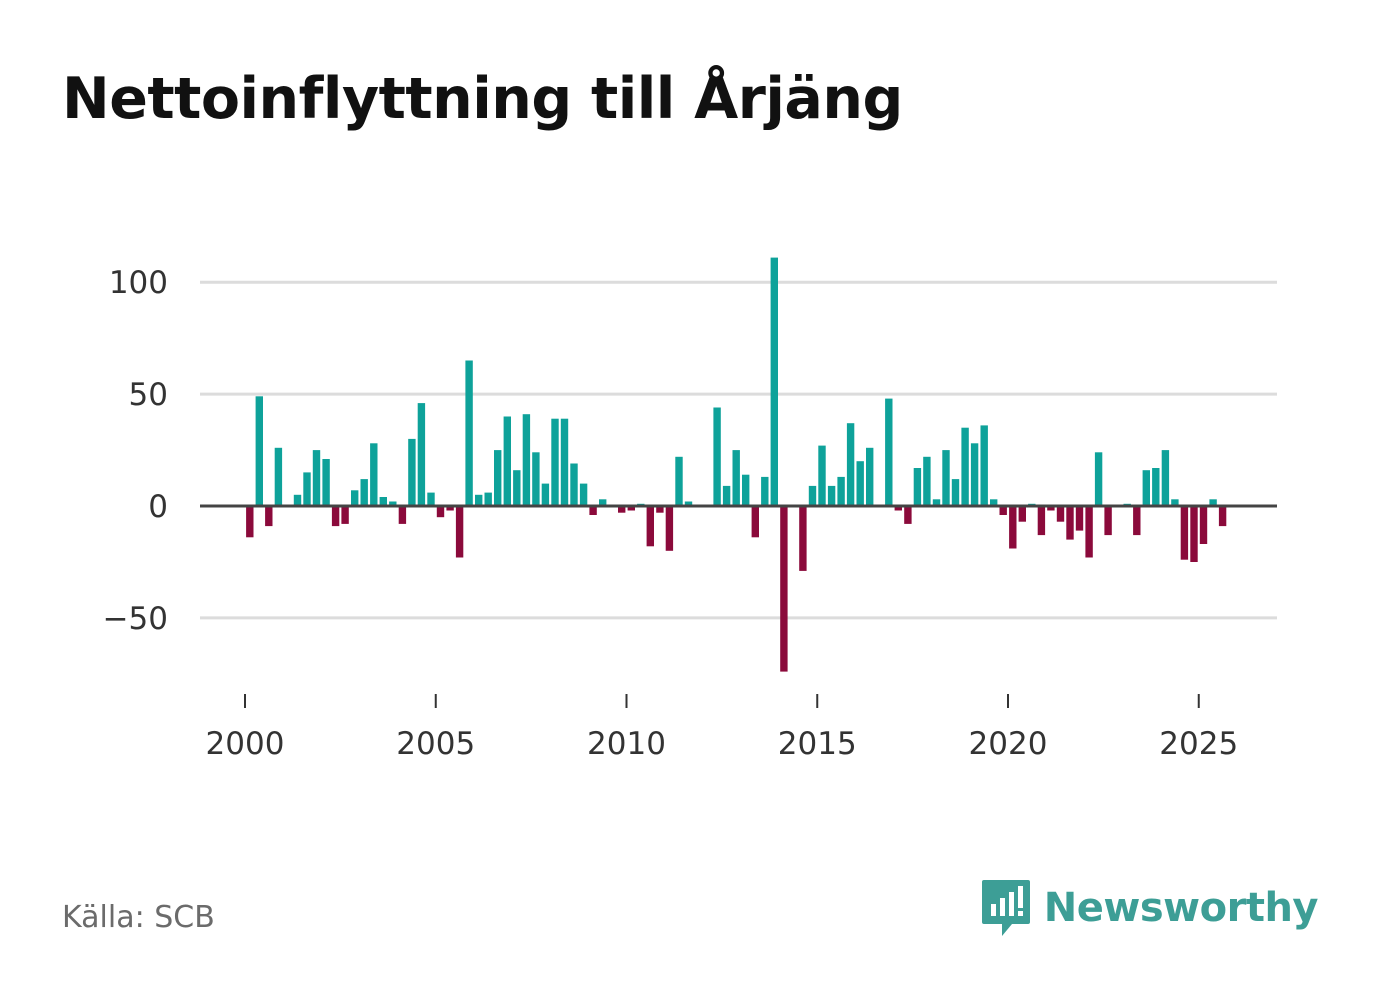 Image resolution: width=1382 pixels, height=999 pixels. What do you see at coordinates (1008, 744) in the screenshot?
I see `x-tick-label: 2020` at bounding box center [1008, 744].